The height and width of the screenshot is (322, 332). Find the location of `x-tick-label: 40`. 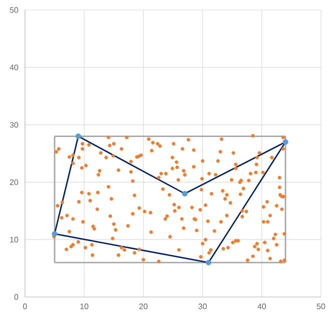

x-tick-label: 40 is located at coordinates (262, 307).